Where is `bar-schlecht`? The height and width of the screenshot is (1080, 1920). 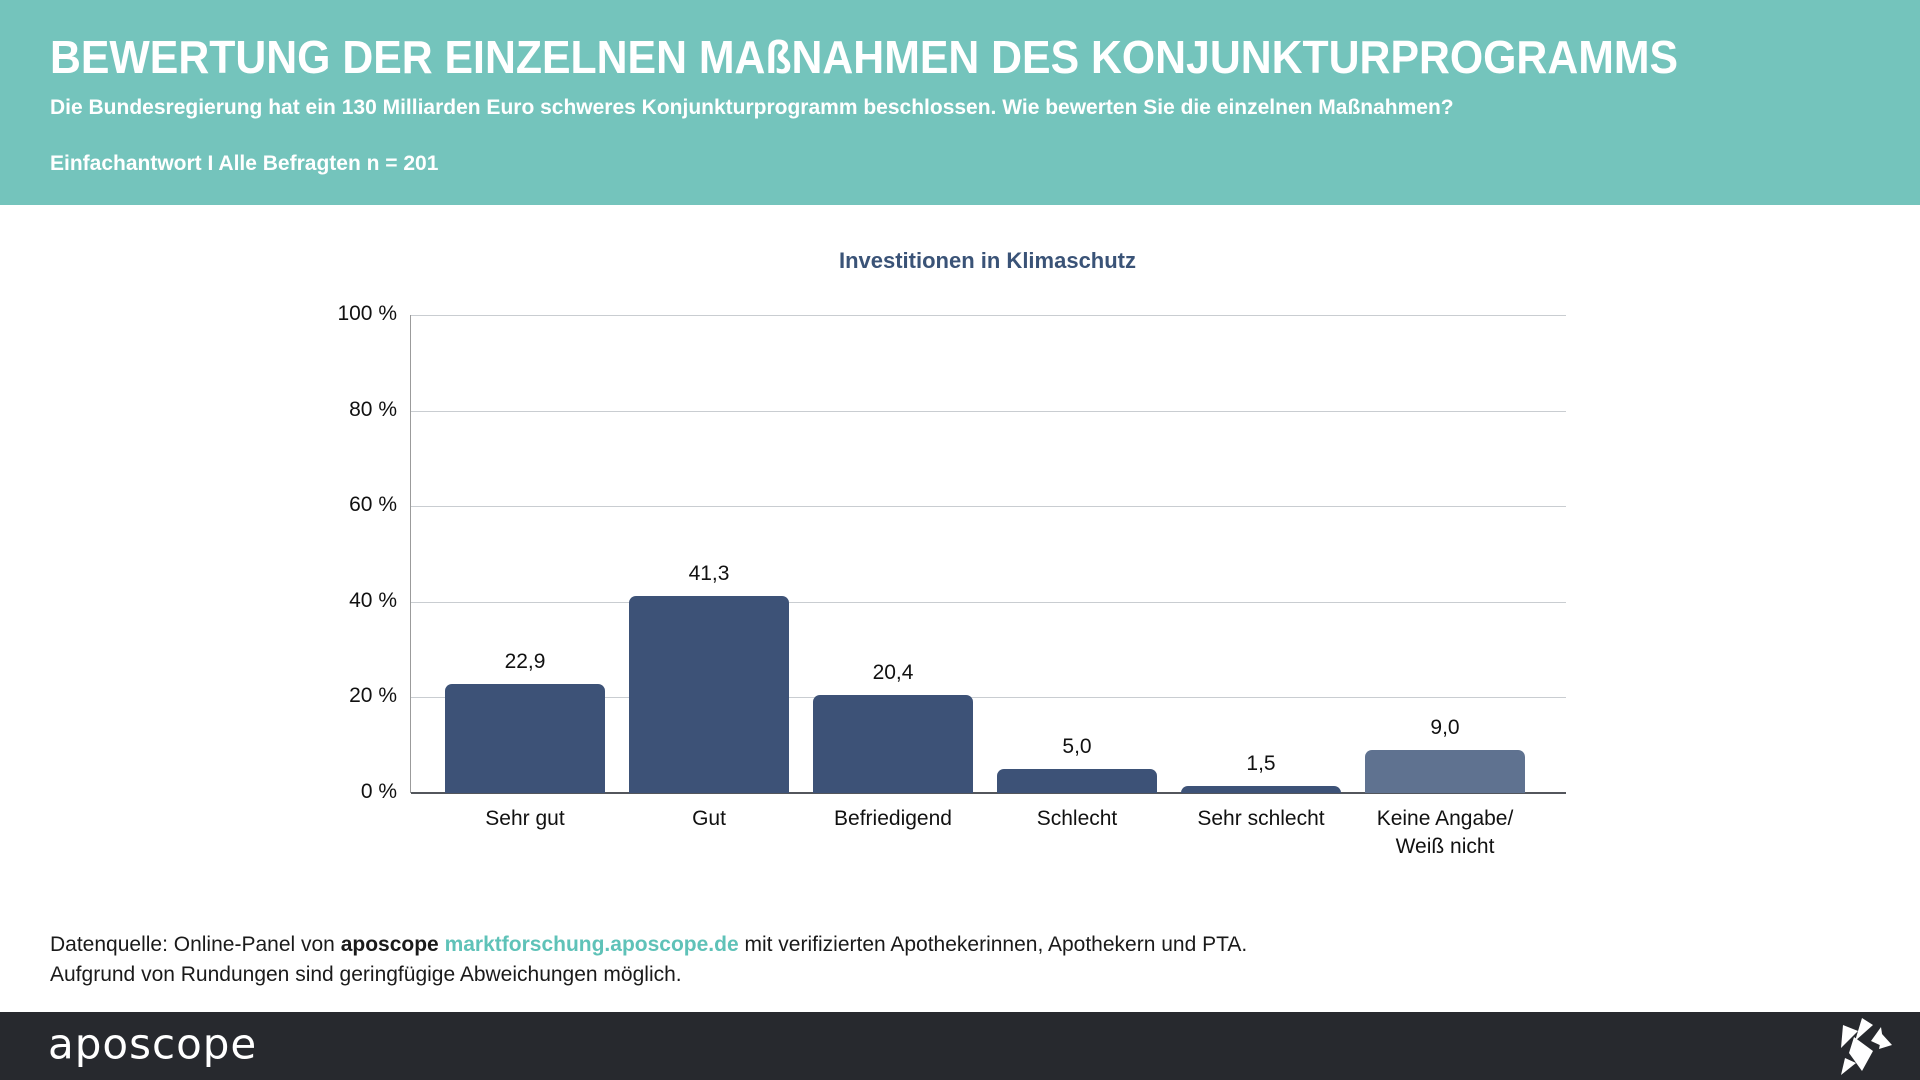 bar-schlecht is located at coordinates (1077, 781).